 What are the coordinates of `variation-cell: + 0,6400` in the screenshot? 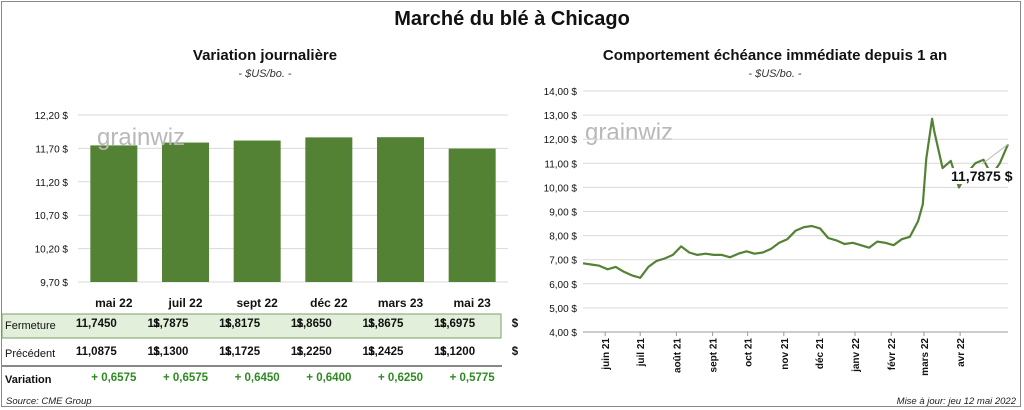 It's located at (329, 378).